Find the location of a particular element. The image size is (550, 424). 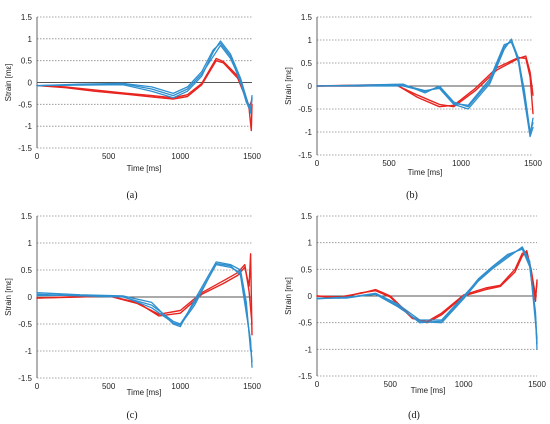

panel-caption: (c) is located at coordinates (131, 415).